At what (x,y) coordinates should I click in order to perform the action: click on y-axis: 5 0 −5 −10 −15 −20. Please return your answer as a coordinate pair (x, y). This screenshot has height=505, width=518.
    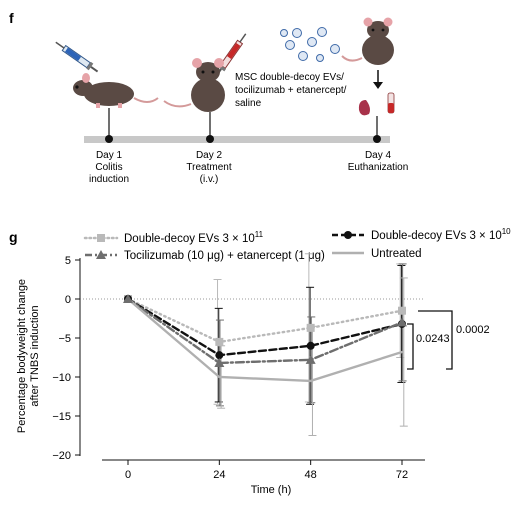
    Looking at the image, I should click on (66, 358).